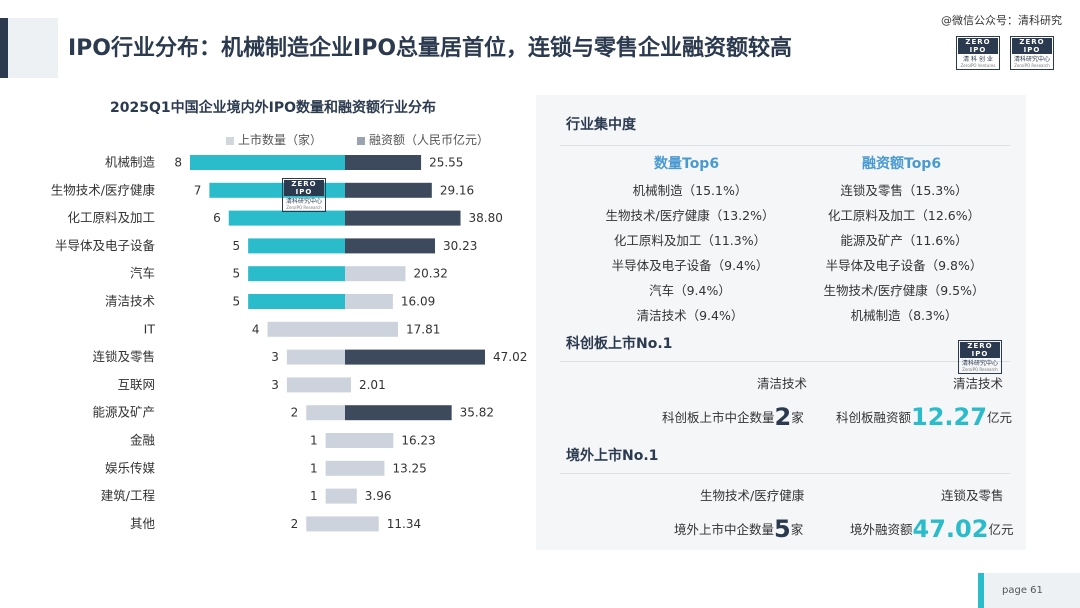 Image resolution: width=1080 pixels, height=608 pixels. I want to click on count-top6-title: 数量Top6, so click(687, 164).